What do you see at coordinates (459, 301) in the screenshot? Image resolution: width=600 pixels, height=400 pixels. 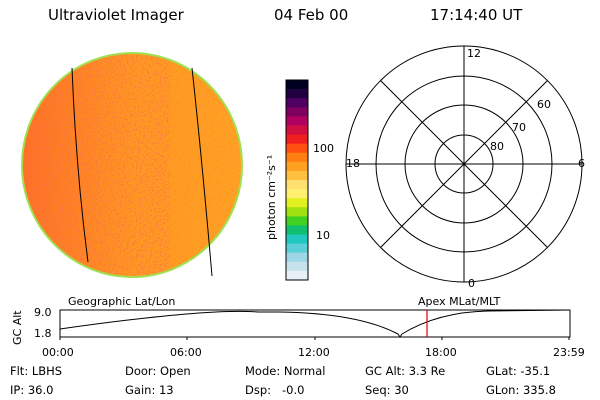 I see `timeline-right-label: Apex MLat/MLT` at bounding box center [459, 301].